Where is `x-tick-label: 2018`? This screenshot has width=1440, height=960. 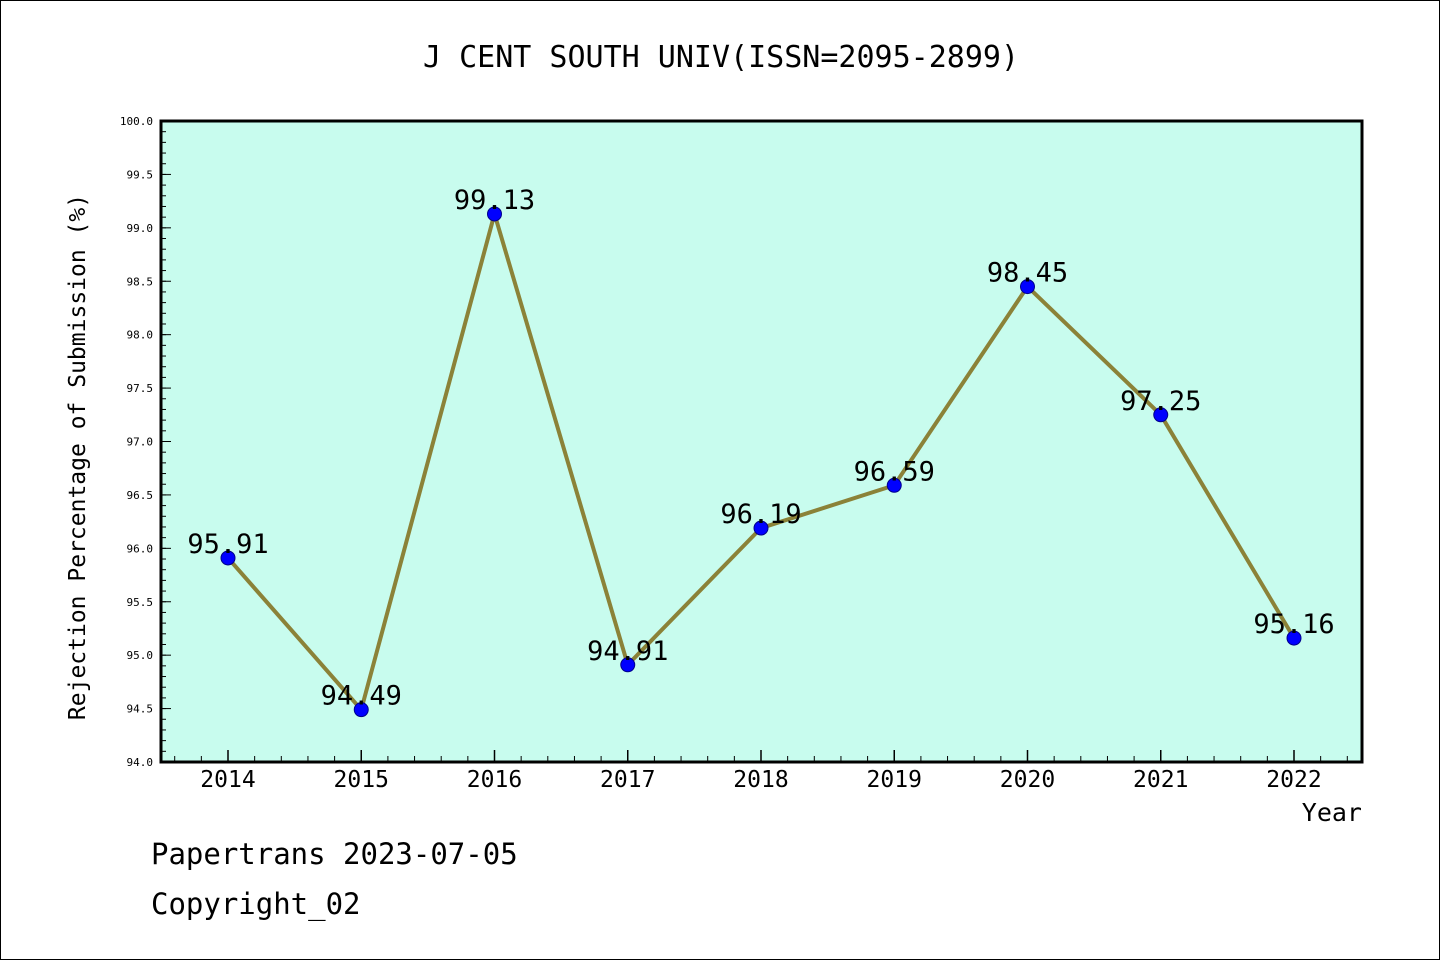
x-tick-label: 2018 is located at coordinates (760, 780).